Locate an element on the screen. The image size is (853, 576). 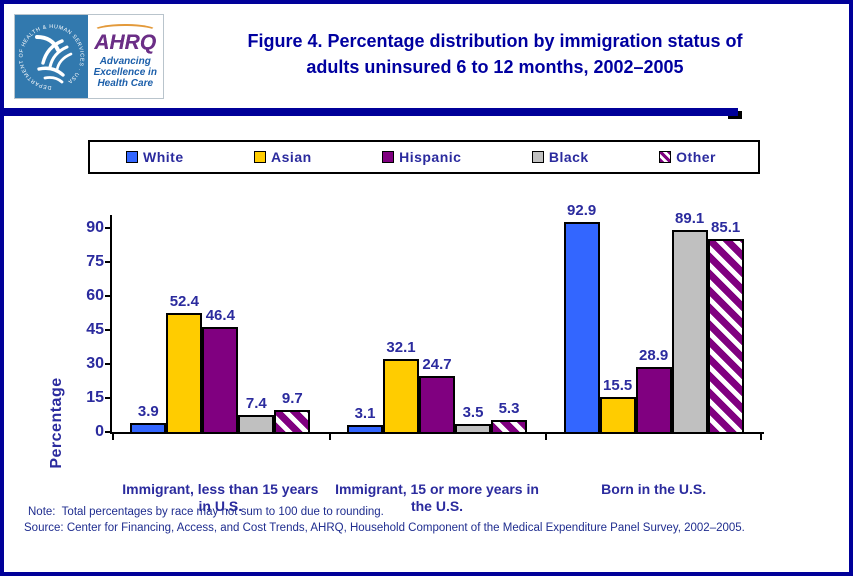
bar-value-black-group3: 89.1 is located at coordinates (690, 219).